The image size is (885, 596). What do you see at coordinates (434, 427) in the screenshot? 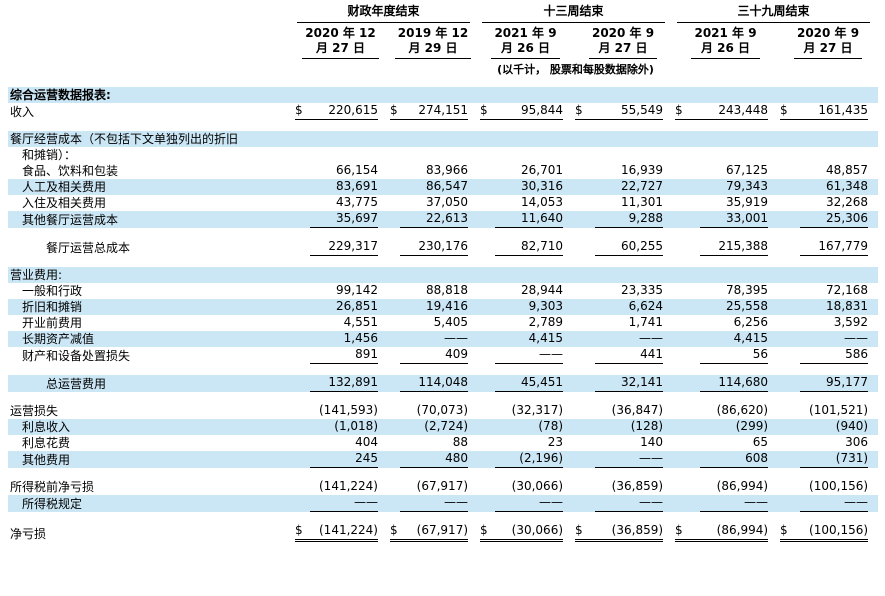
I see `value-box: (2,724)` at bounding box center [434, 427].